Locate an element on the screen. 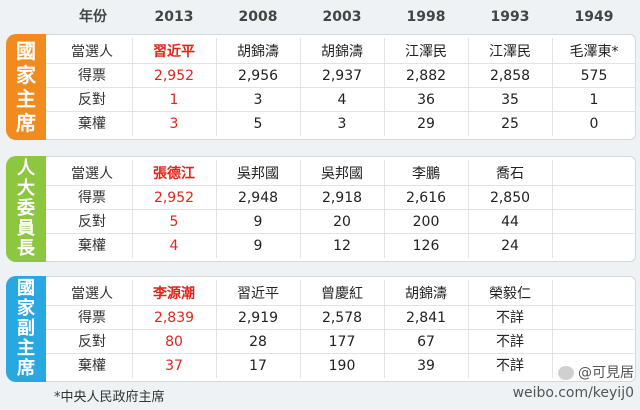  table-cell: 4 is located at coordinates (174, 246).